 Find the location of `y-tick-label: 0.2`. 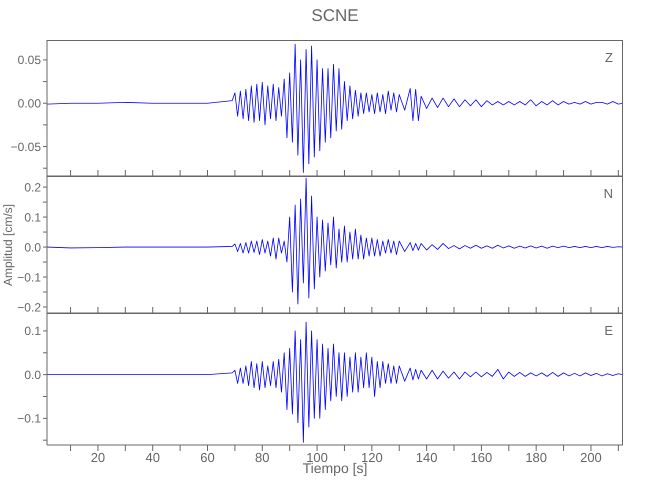

y-tick-label: 0.2 is located at coordinates (33, 187).